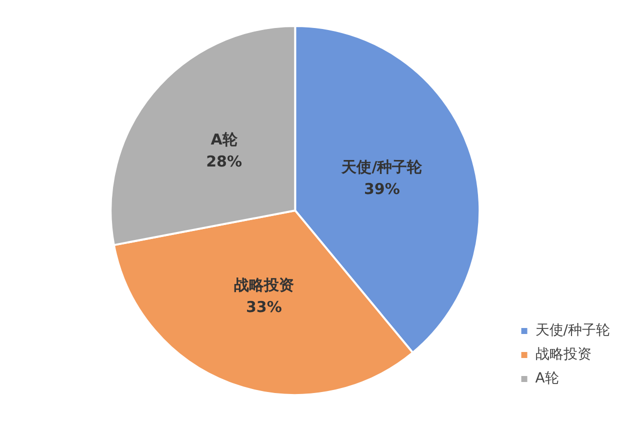 This screenshot has width=640, height=441. What do you see at coordinates (547, 378) in the screenshot?
I see `legend-label: A轮` at bounding box center [547, 378].